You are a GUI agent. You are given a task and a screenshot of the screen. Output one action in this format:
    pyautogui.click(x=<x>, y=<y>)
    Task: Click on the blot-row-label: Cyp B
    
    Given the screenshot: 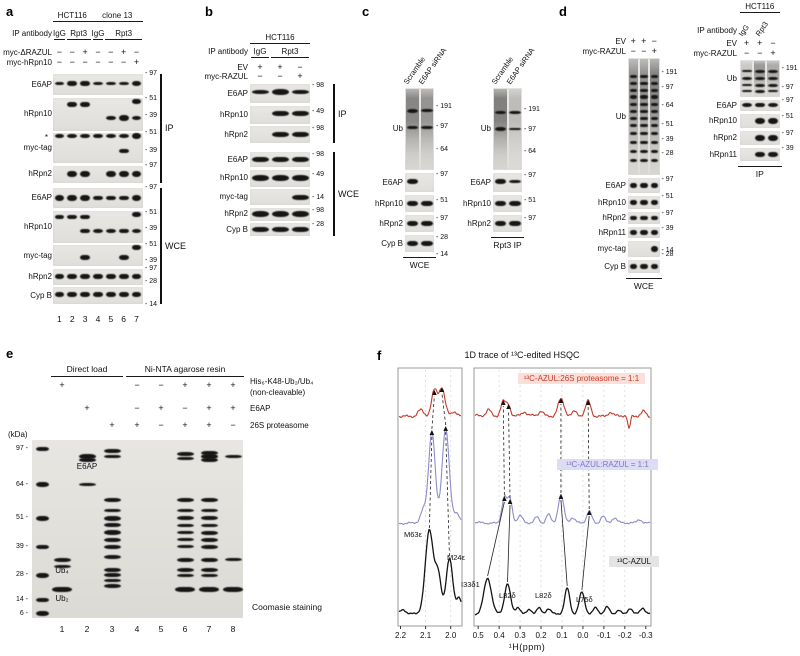 What is the action you would take?
    pyautogui.click(x=237, y=229)
    